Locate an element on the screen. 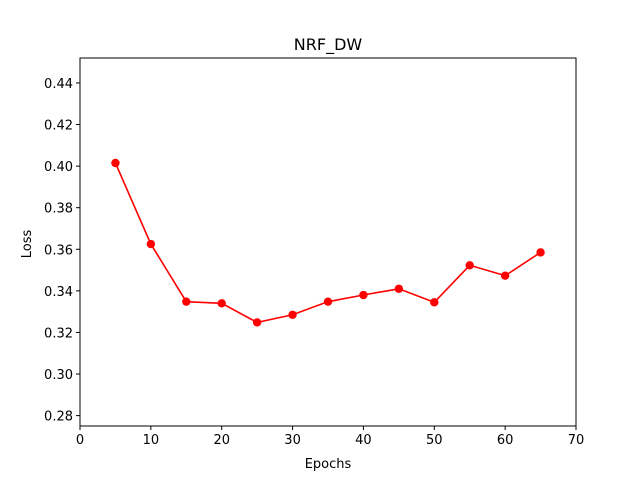 This screenshot has height=480, width=640. x-axis-label: Epochs is located at coordinates (328, 464).